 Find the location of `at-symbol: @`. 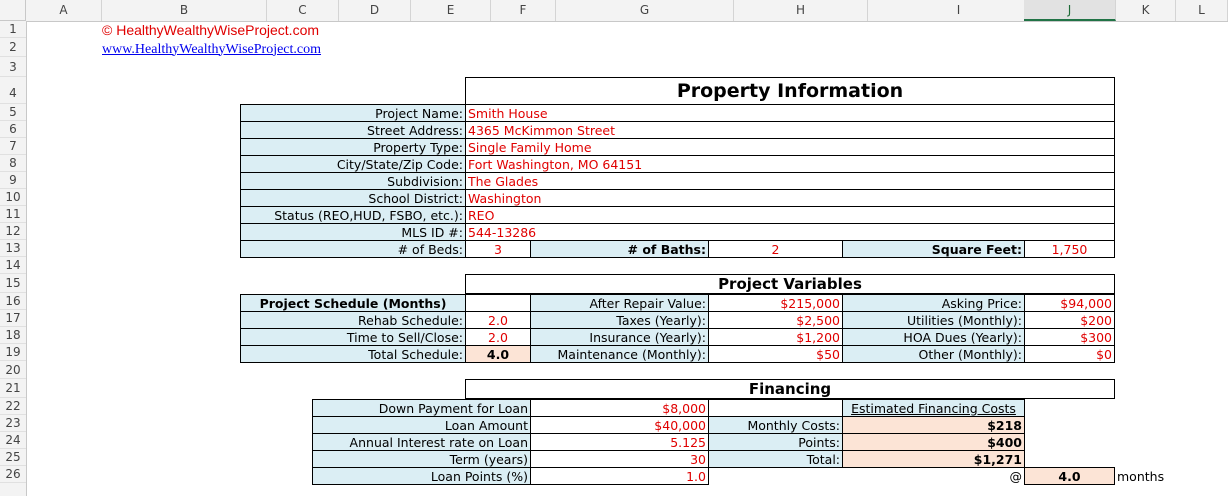

at-symbol: @ is located at coordinates (1016, 476).